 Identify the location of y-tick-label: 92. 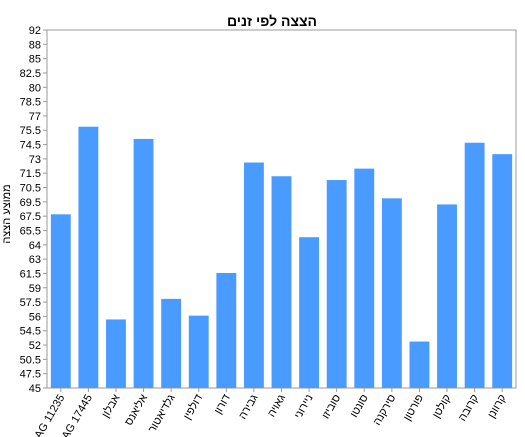
(35, 31).